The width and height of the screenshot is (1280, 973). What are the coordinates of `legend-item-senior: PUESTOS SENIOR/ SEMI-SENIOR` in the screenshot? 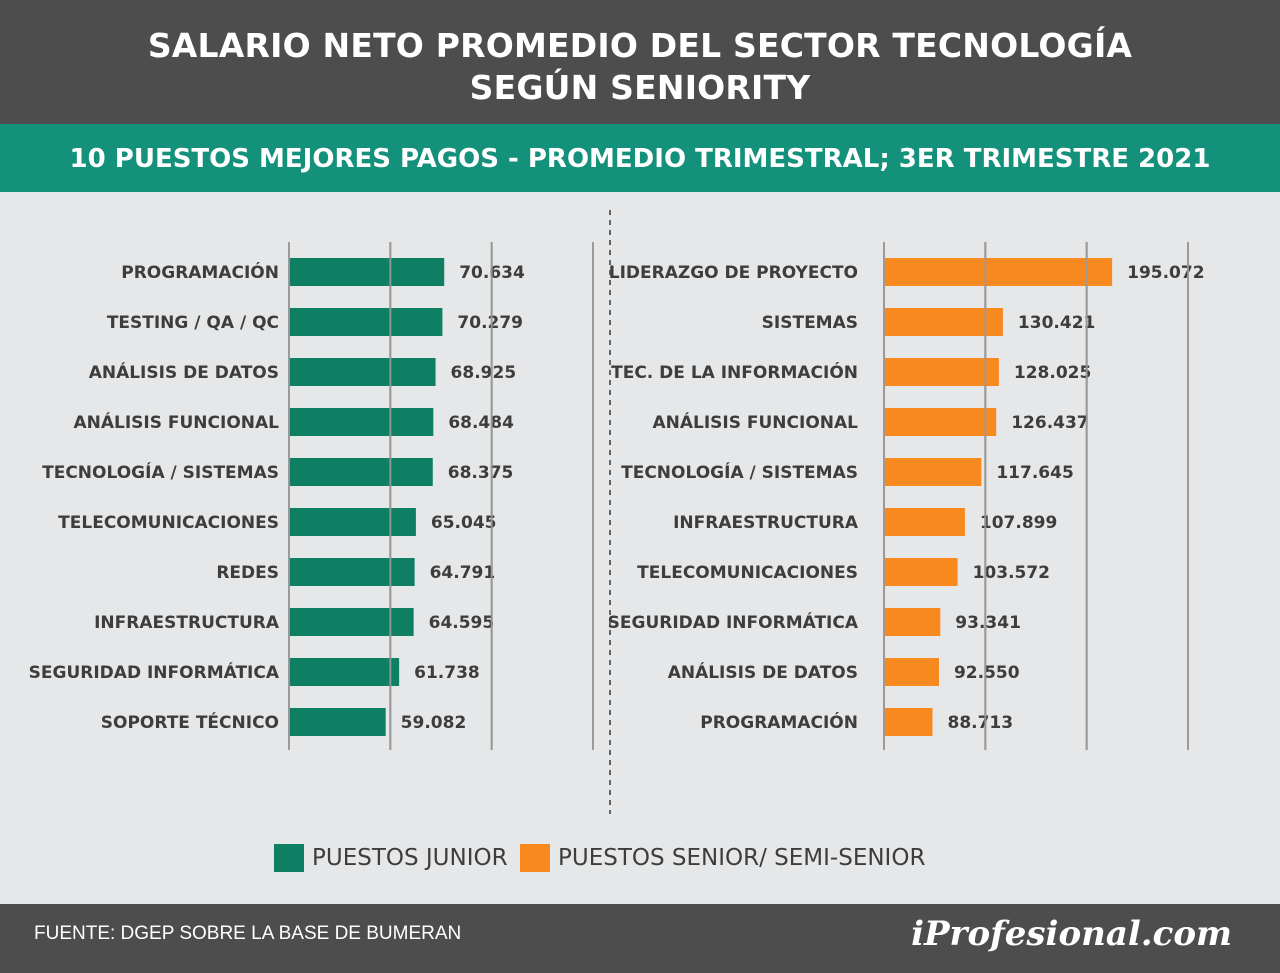 It's located at (722, 858).